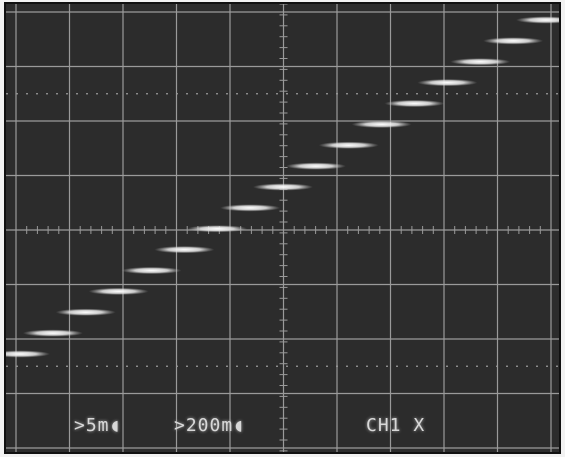  Describe the element at coordinates (396, 425) in the screenshot. I see `display-mode-readout: CH1 X` at that location.